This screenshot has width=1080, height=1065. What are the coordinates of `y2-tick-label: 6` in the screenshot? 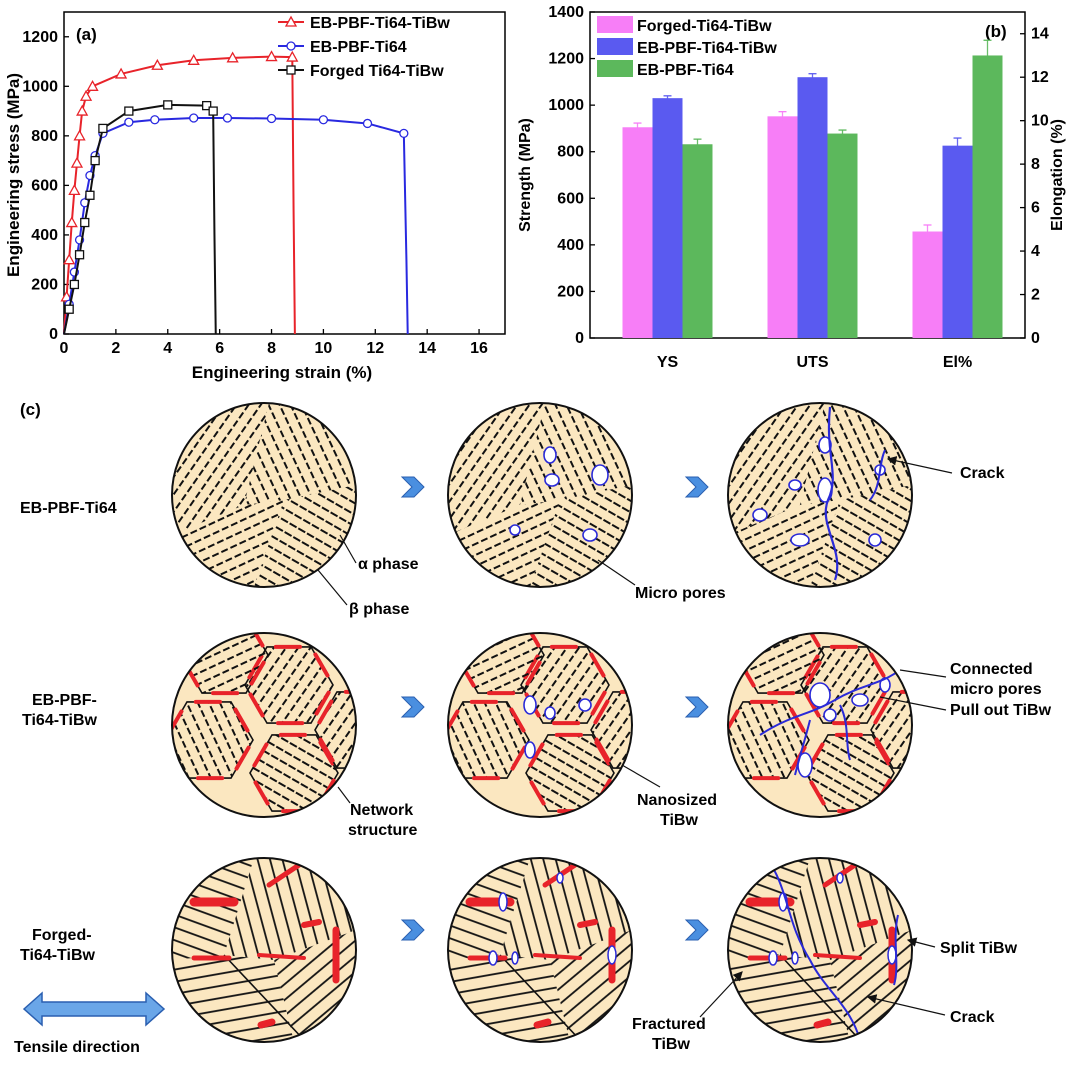 It's located at (1035, 208).